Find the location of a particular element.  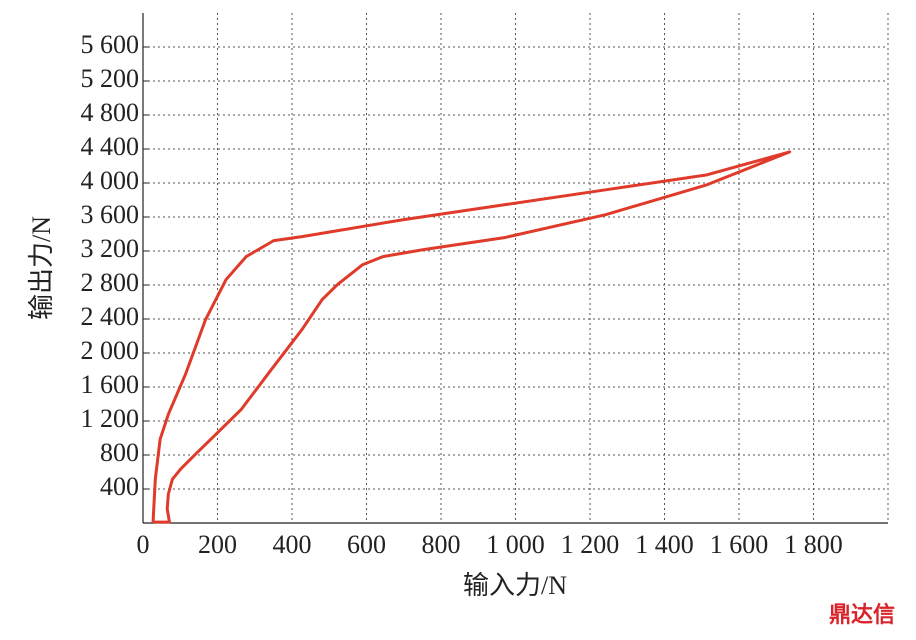

y-tick-label: 1 600 is located at coordinates (110, 384).